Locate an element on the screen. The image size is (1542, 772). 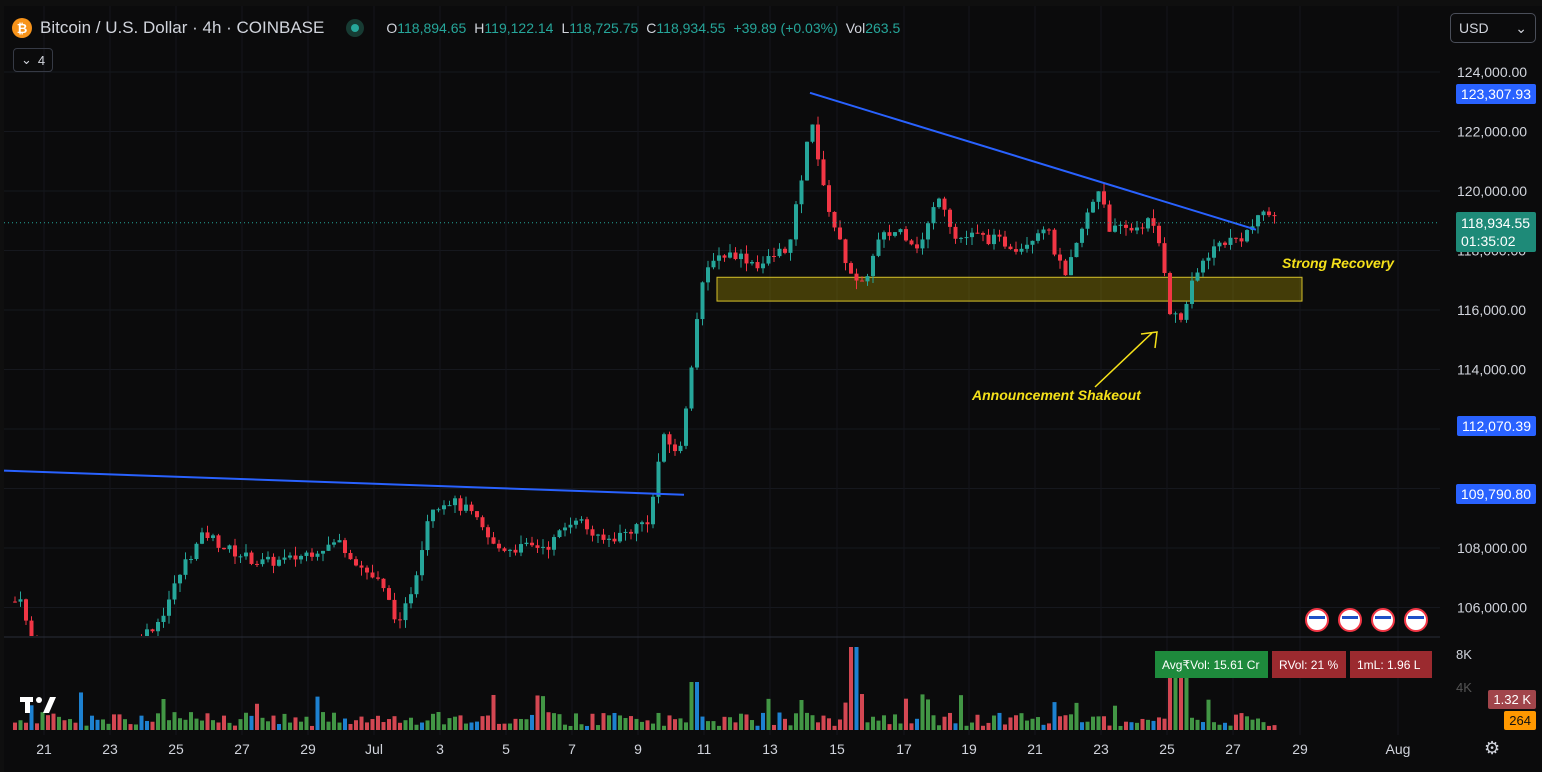
market-status-icon is located at coordinates (355, 28).